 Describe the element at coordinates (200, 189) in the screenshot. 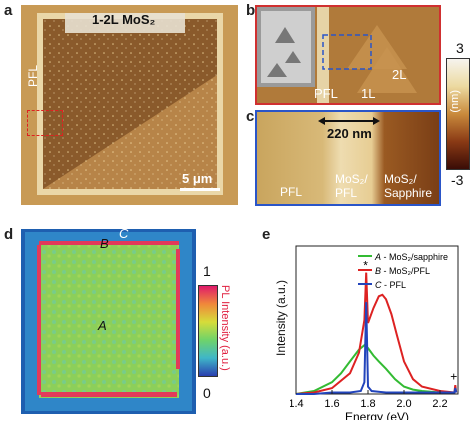

I see `panel-a-scale-bar` at that location.